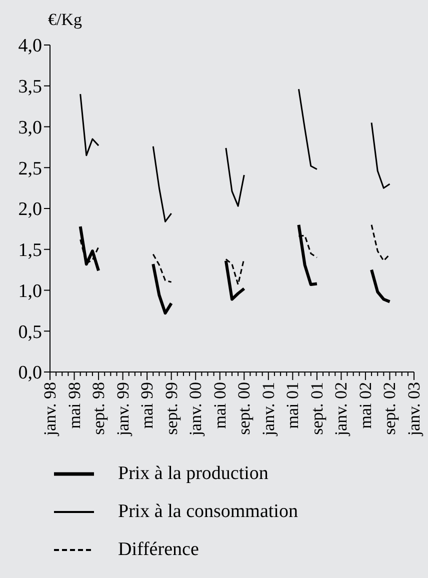  What do you see at coordinates (30, 373) in the screenshot?
I see `y-tick-label: 0,0` at bounding box center [30, 373].